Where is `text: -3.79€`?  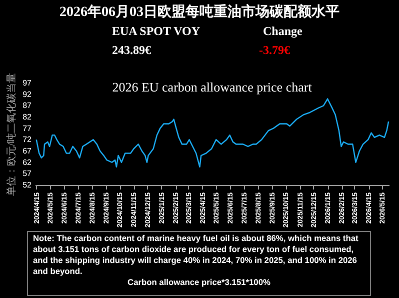
text: -3.79€ is located at coordinates (274, 50).